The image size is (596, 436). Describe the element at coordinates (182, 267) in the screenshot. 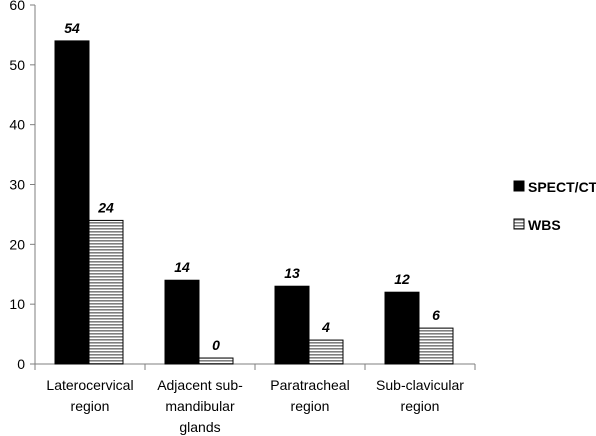

I see `data-label: 14` at that location.